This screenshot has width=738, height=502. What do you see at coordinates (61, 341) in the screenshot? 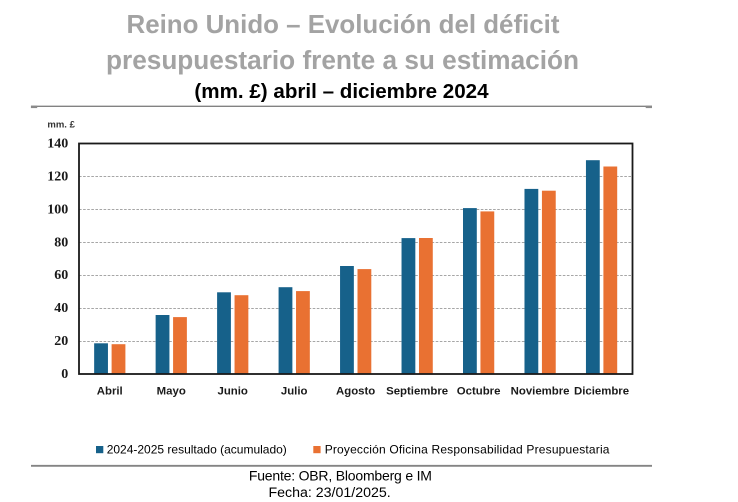
I see `svg-text: 20` at bounding box center [61, 341].